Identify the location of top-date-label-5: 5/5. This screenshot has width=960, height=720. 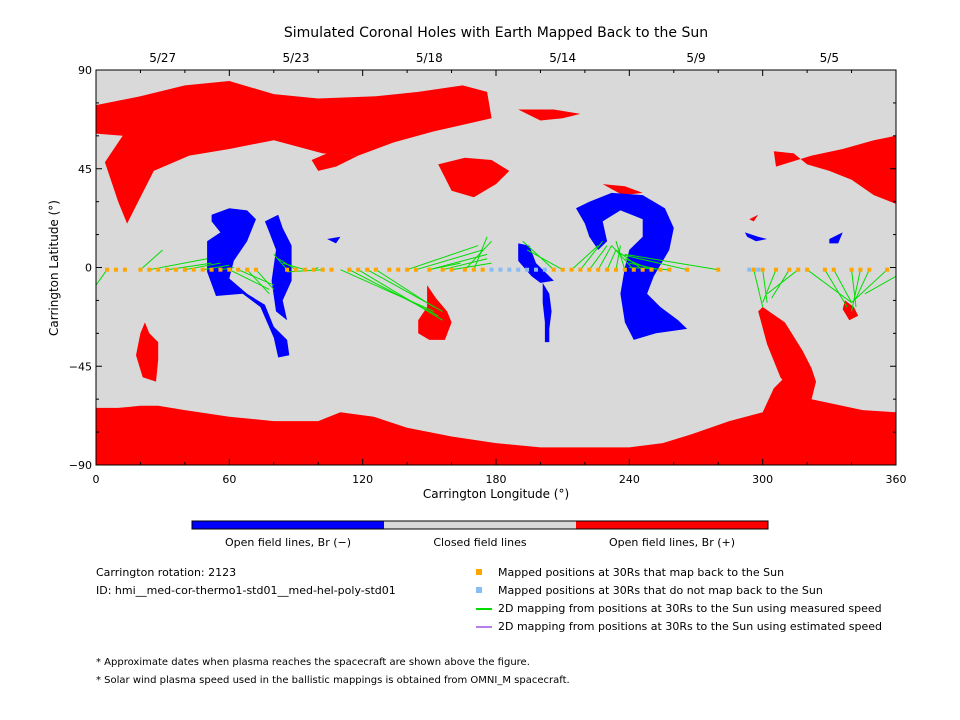
(829, 58).